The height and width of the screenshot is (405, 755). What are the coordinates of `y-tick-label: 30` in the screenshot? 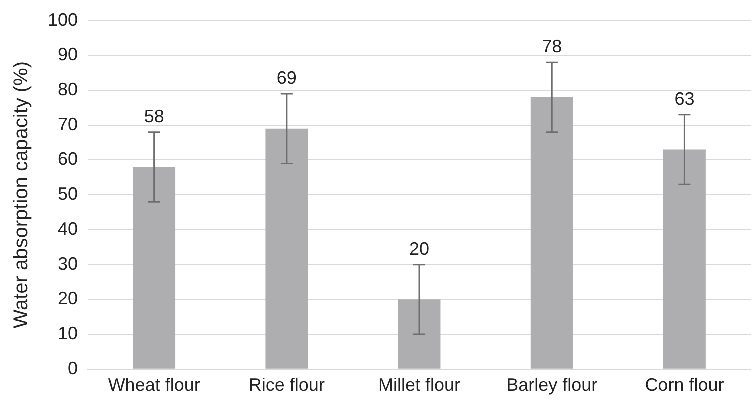 It's located at (68, 264).